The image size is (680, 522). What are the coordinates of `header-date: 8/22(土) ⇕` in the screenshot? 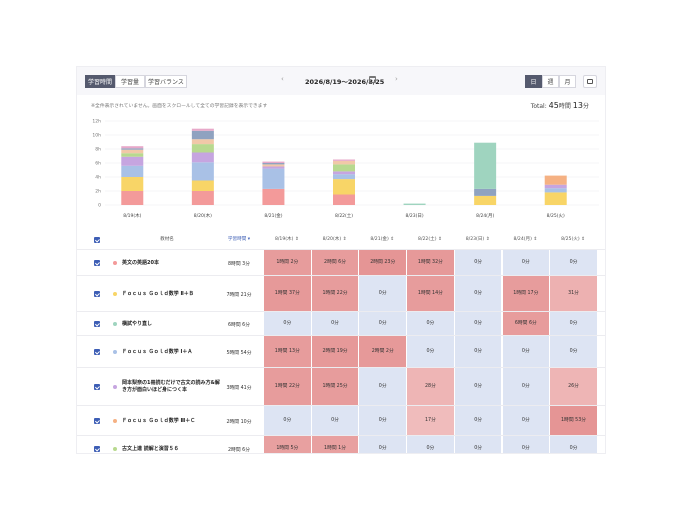 It's located at (430, 239).